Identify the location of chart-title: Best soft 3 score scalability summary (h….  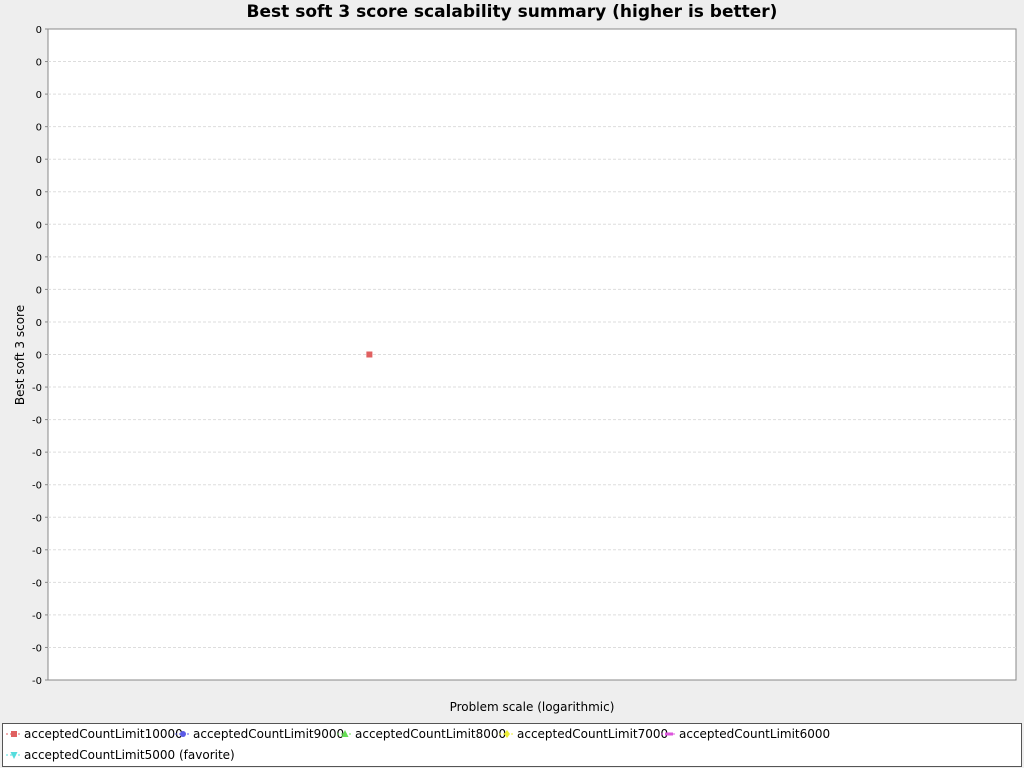
(512, 12).